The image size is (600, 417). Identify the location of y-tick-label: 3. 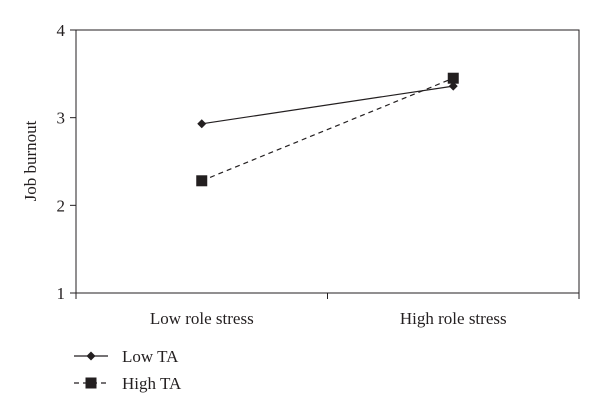
(61, 118).